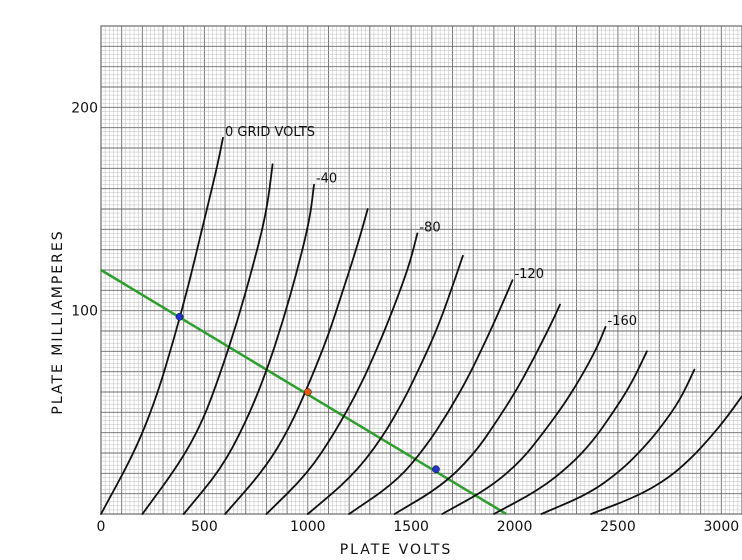 The width and height of the screenshot is (742, 560). Describe the element at coordinates (411, 527) in the screenshot. I see `x-tick-label: 1500` at that location.